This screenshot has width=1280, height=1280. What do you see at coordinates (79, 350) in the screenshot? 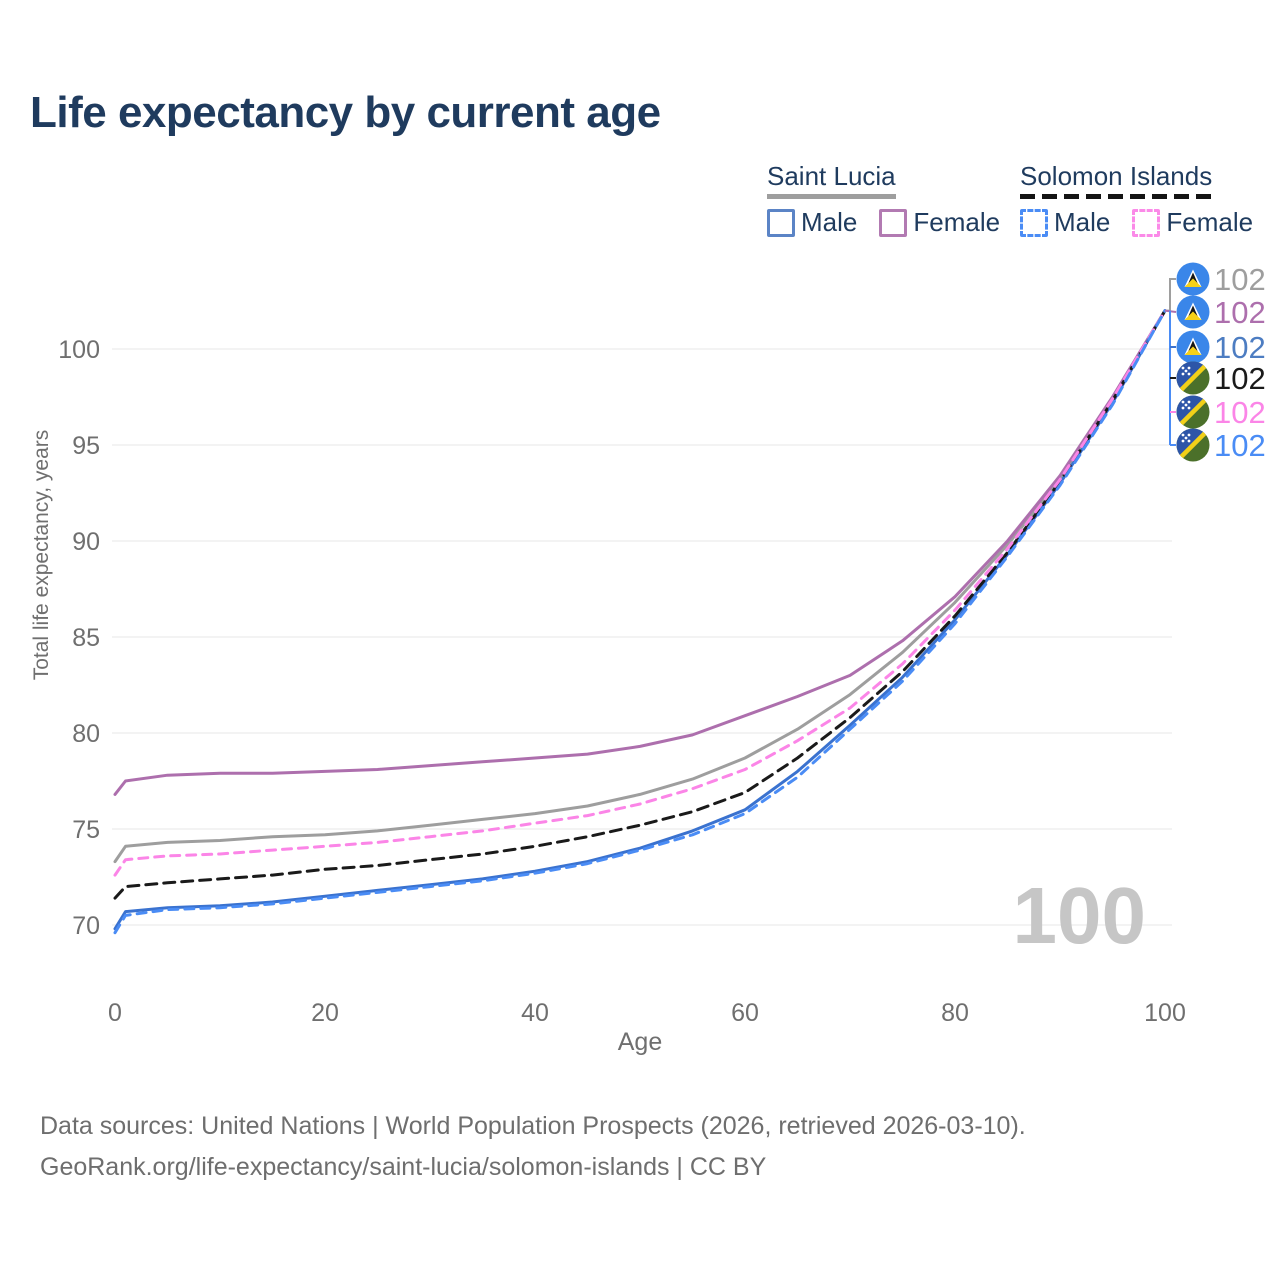
I see `y-tick-label: 100` at bounding box center [79, 350].